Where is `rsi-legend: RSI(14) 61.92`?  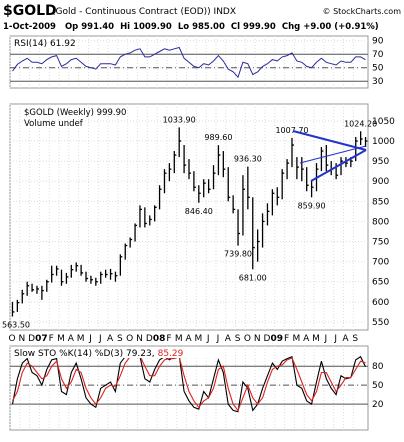 rsi-legend: RSI(14) 61.92 is located at coordinates (45, 44).